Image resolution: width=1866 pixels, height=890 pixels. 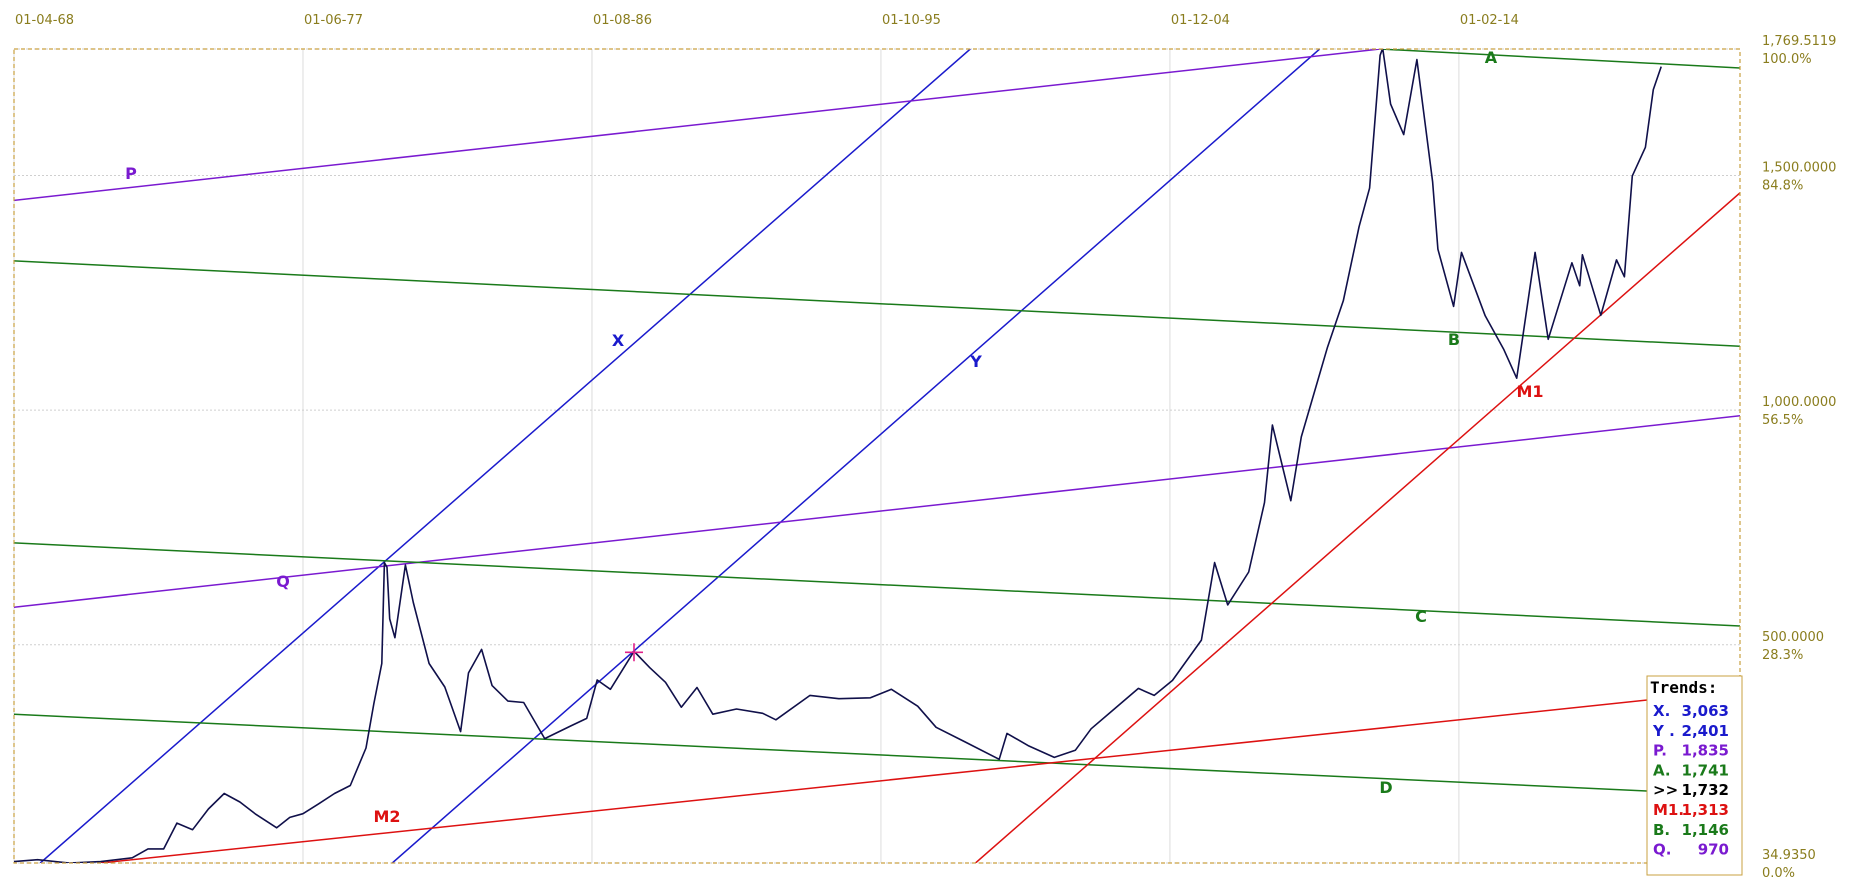 What do you see at coordinates (1782, 655) in the screenshot?
I see `y-tick-percent: 28.3%` at bounding box center [1782, 655].